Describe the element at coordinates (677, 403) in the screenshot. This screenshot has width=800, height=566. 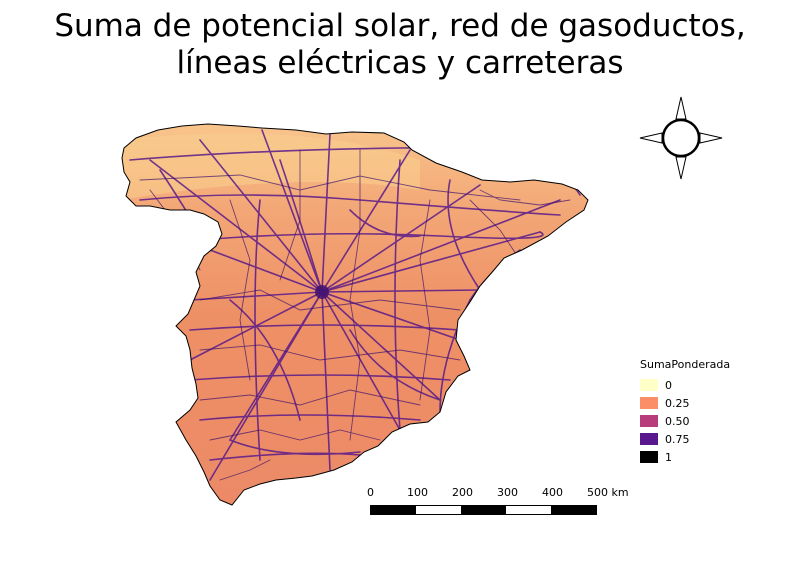
I see `legend-label: 0.25` at that location.